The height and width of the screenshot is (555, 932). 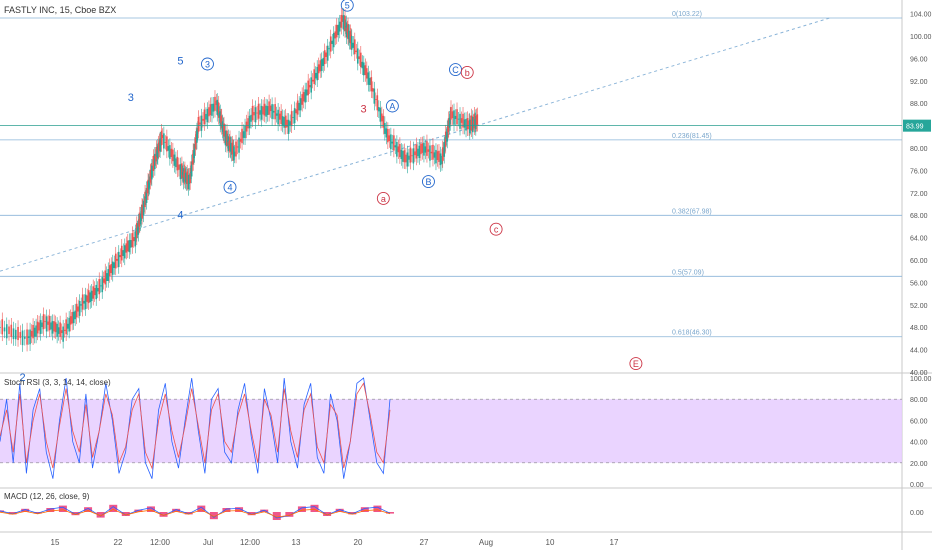 I want to click on price-tick-label: 104.00, so click(x=921, y=15).